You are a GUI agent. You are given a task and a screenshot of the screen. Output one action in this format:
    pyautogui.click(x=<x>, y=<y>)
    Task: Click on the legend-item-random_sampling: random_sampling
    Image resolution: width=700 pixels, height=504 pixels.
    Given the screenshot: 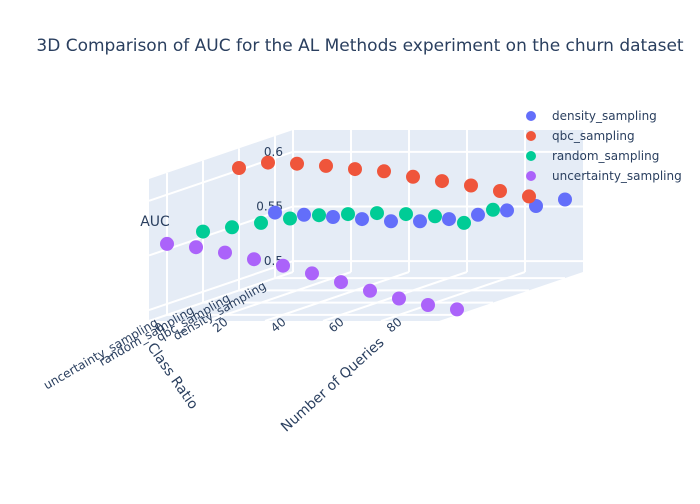 What is the action you would take?
    pyautogui.click(x=592, y=156)
    